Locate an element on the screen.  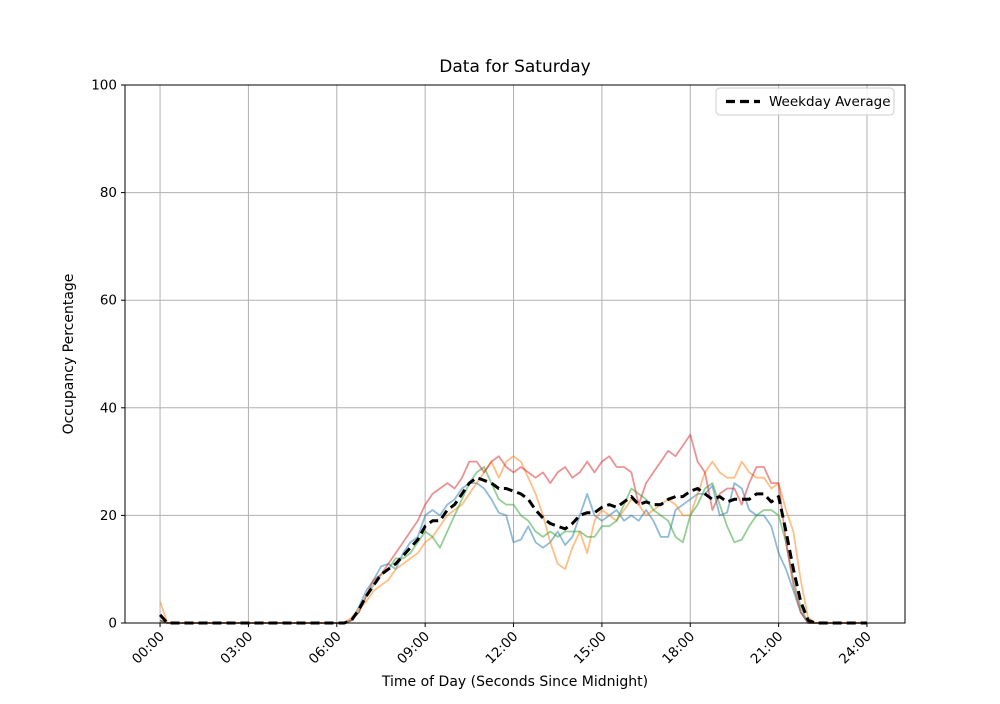
x-tick-label: 09:00 is located at coordinates (413, 648).